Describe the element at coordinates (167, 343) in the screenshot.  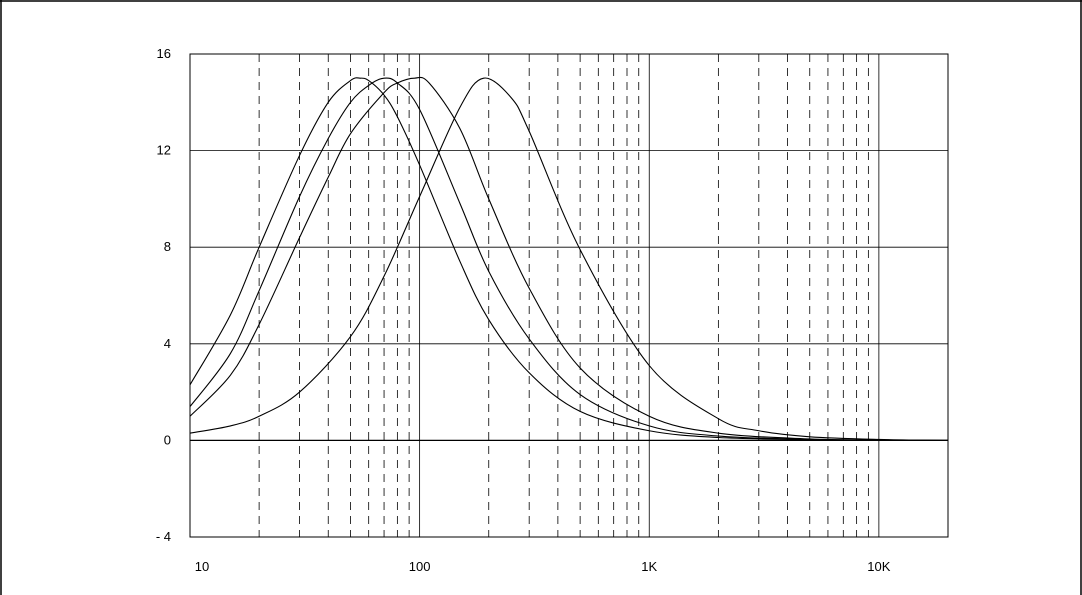
I see `y-tick-label: 4` at that location.